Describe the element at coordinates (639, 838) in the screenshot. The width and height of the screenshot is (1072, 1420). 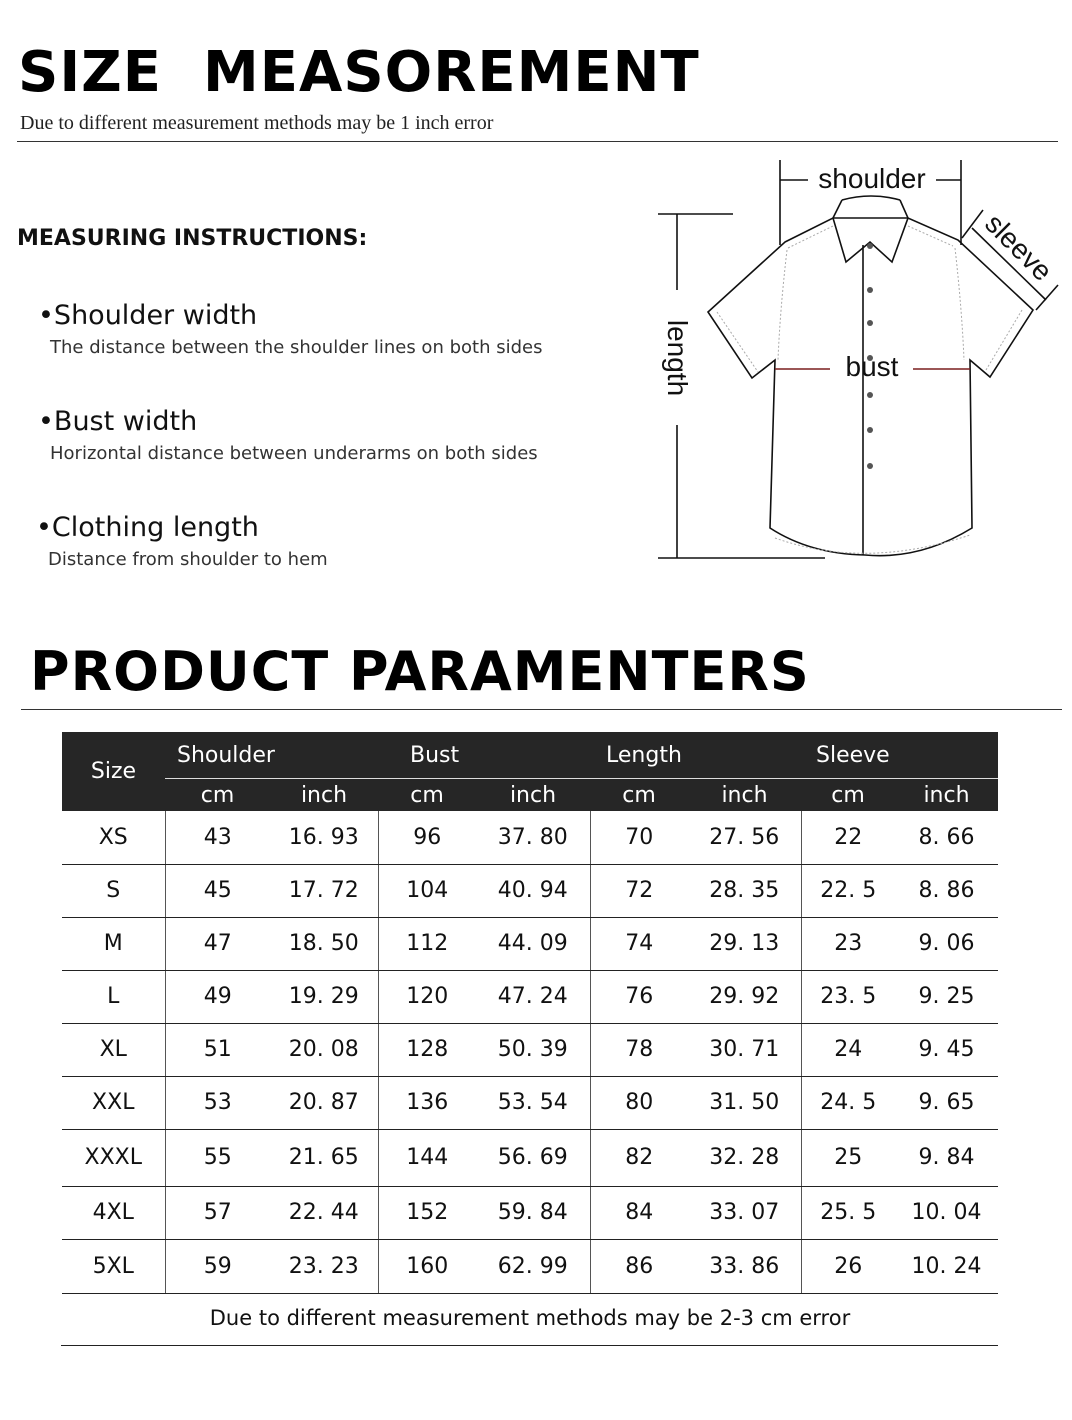
I see `value-cell: 70` at that location.